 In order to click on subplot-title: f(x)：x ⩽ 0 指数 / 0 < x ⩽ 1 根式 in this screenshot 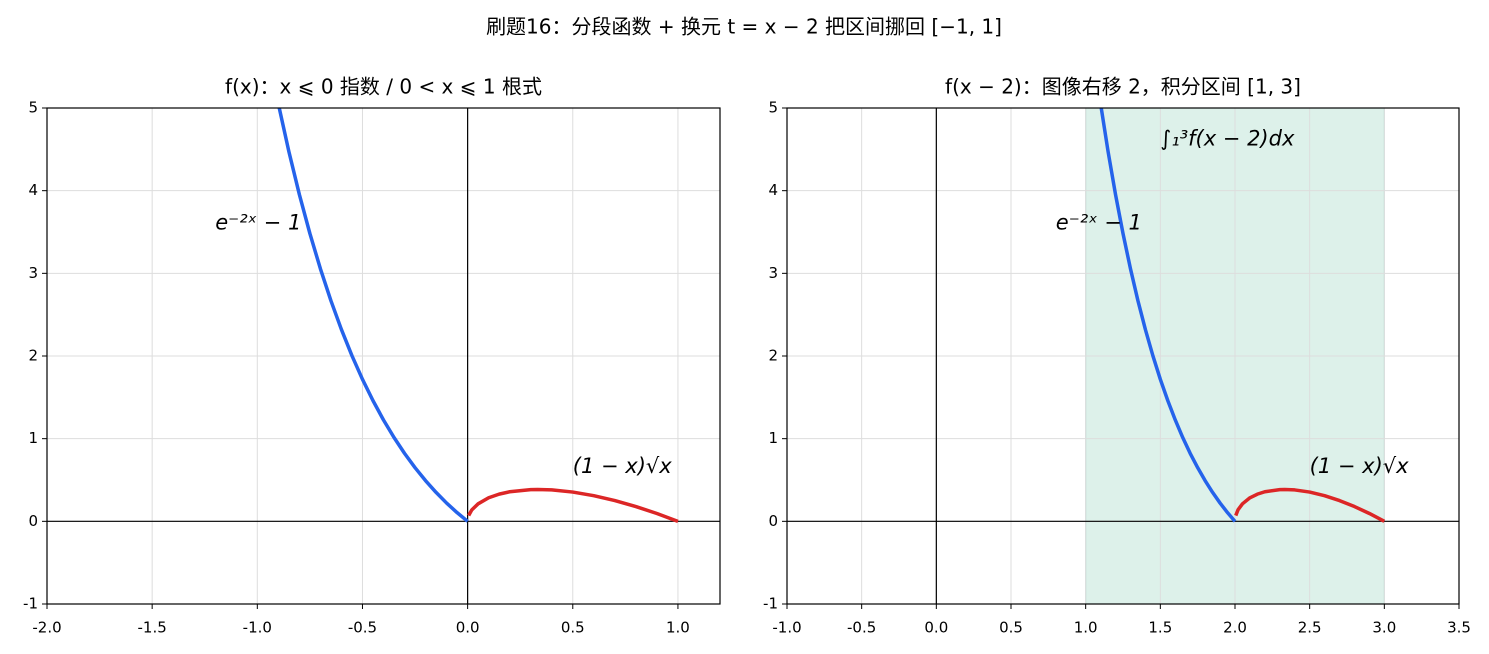, I will do `click(383, 87)`.